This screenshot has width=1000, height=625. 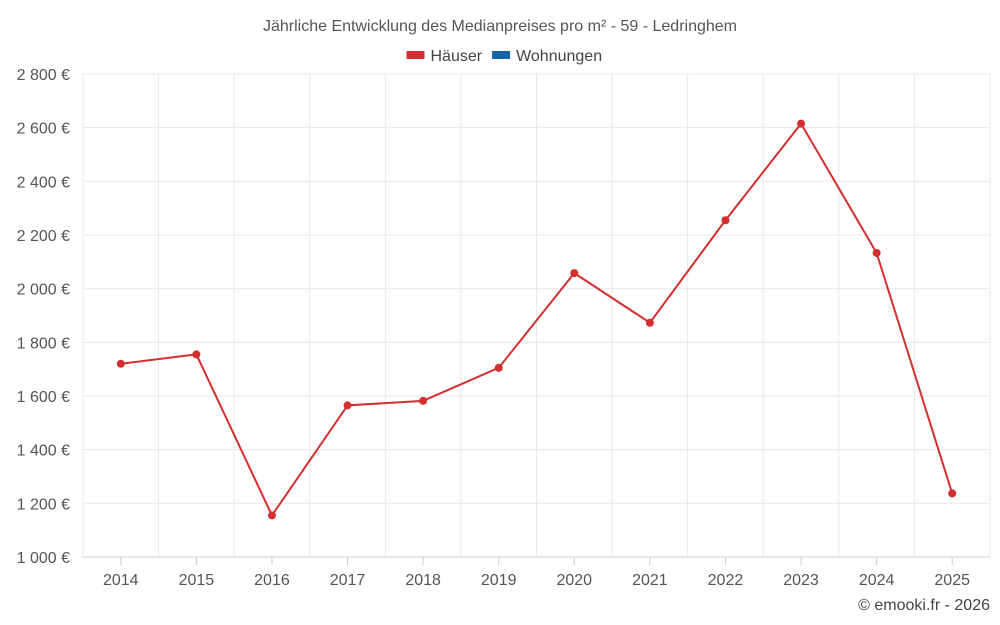 What do you see at coordinates (272, 580) in the screenshot?
I see `x-tick-label: 2016` at bounding box center [272, 580].